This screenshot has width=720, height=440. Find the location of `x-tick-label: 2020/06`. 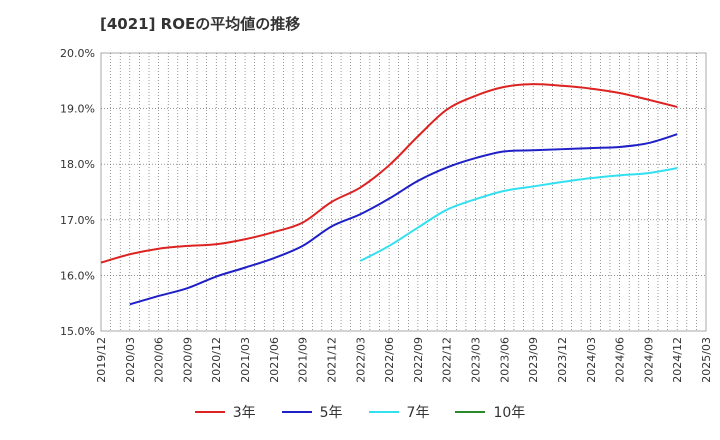

x-tick-label: 2020/06 is located at coordinates (159, 360).